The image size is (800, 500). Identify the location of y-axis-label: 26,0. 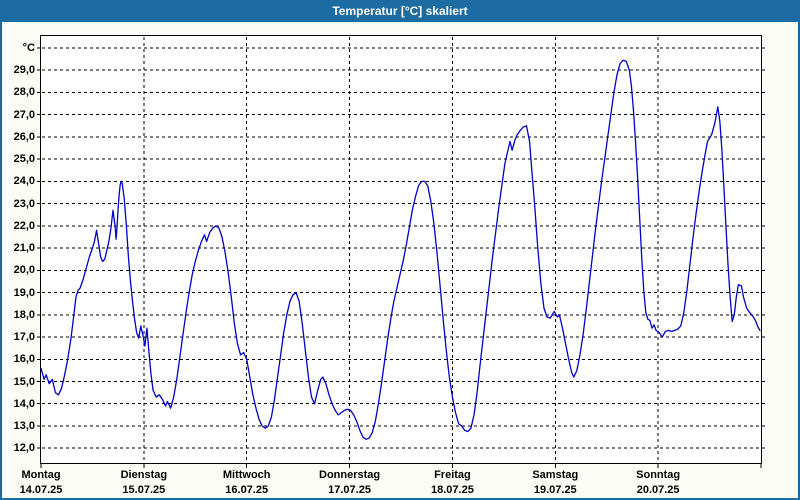
(24, 136).